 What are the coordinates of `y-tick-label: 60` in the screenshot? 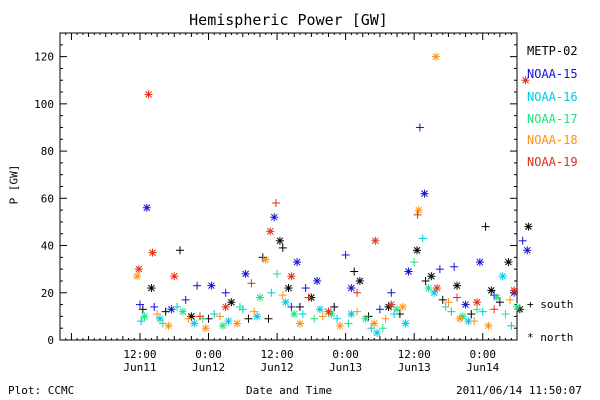 It's located at (47, 198).